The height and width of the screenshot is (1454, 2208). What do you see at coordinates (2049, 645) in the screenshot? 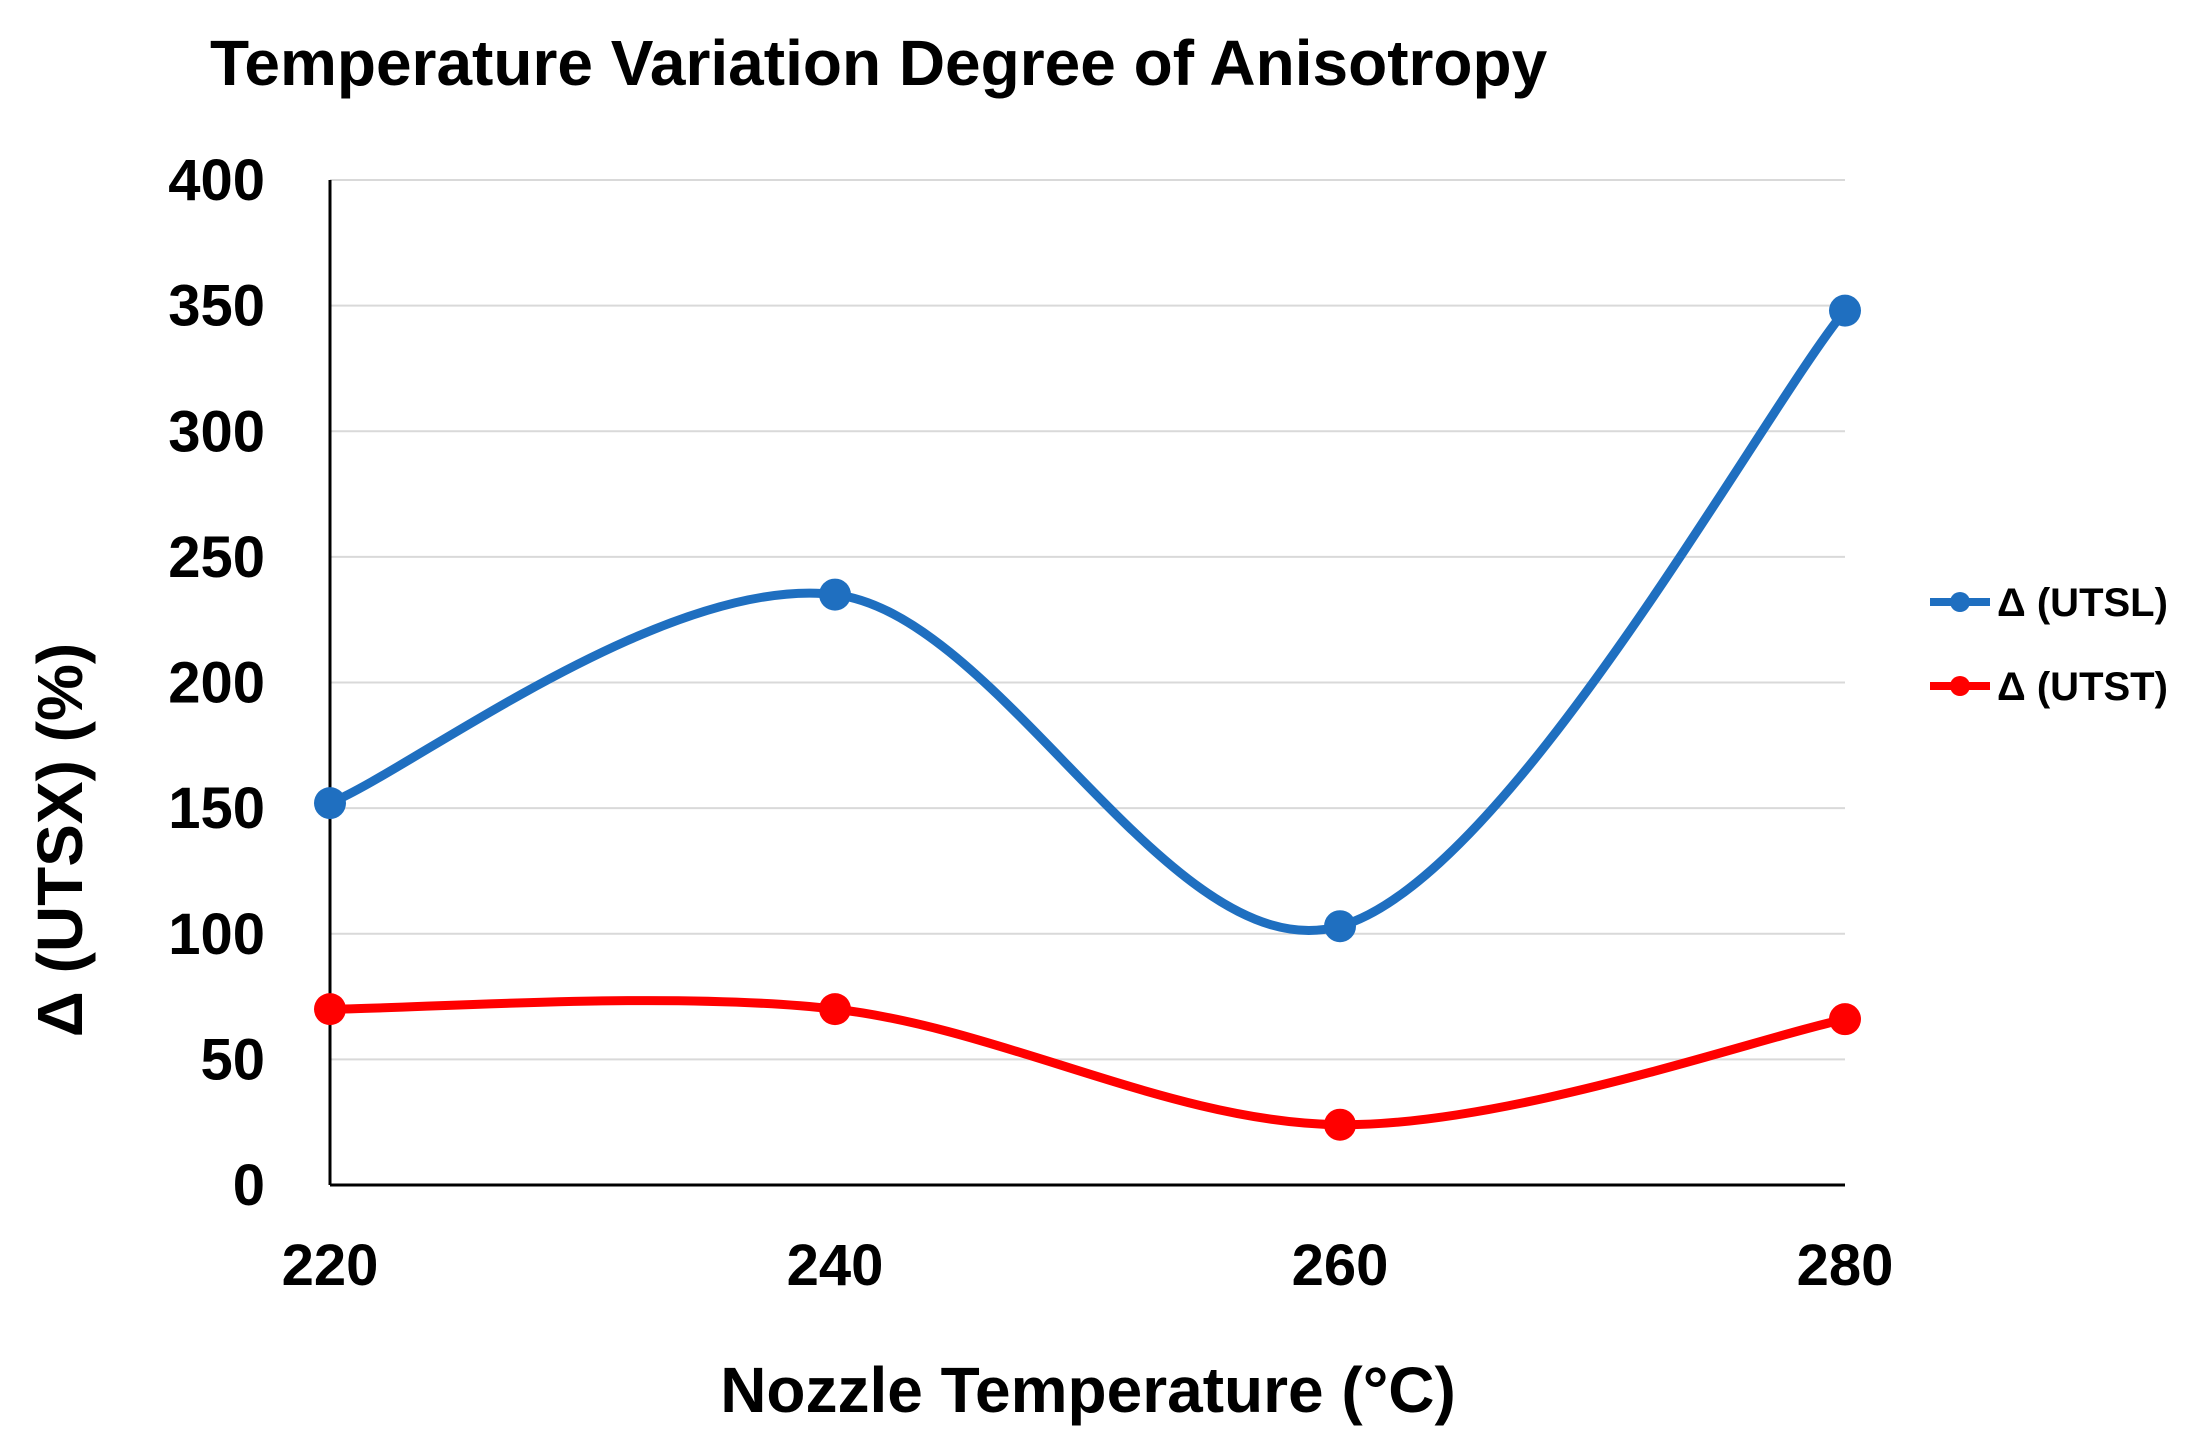
I see `legend: Δ (UTSL) Δ (UTST)` at bounding box center [2049, 645].